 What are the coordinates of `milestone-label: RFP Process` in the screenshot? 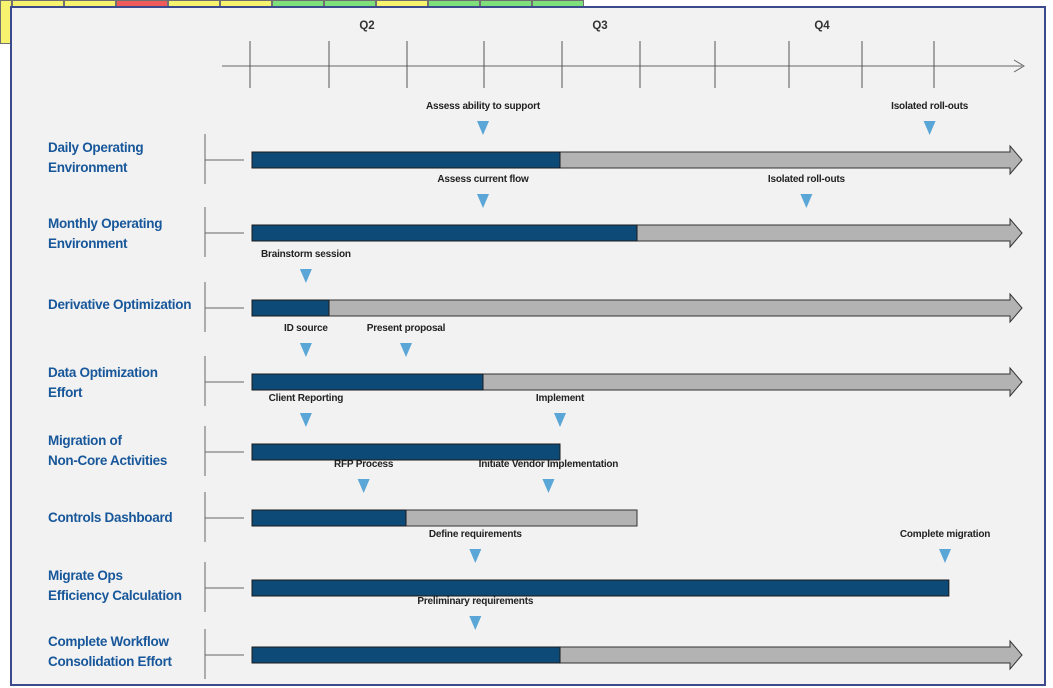 It's located at (363, 464).